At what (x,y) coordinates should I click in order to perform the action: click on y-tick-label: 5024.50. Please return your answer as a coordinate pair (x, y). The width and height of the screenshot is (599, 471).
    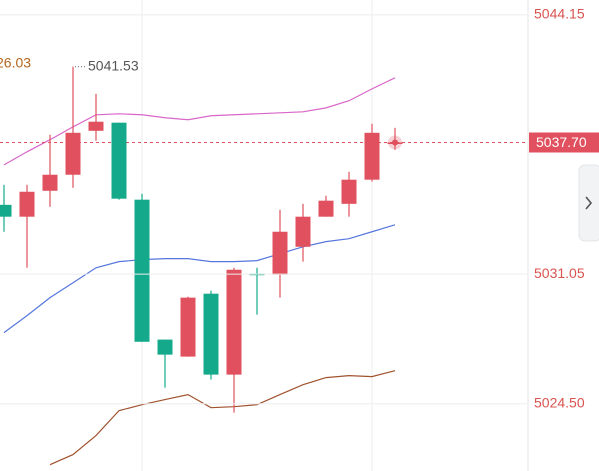
    Looking at the image, I should click on (559, 402).